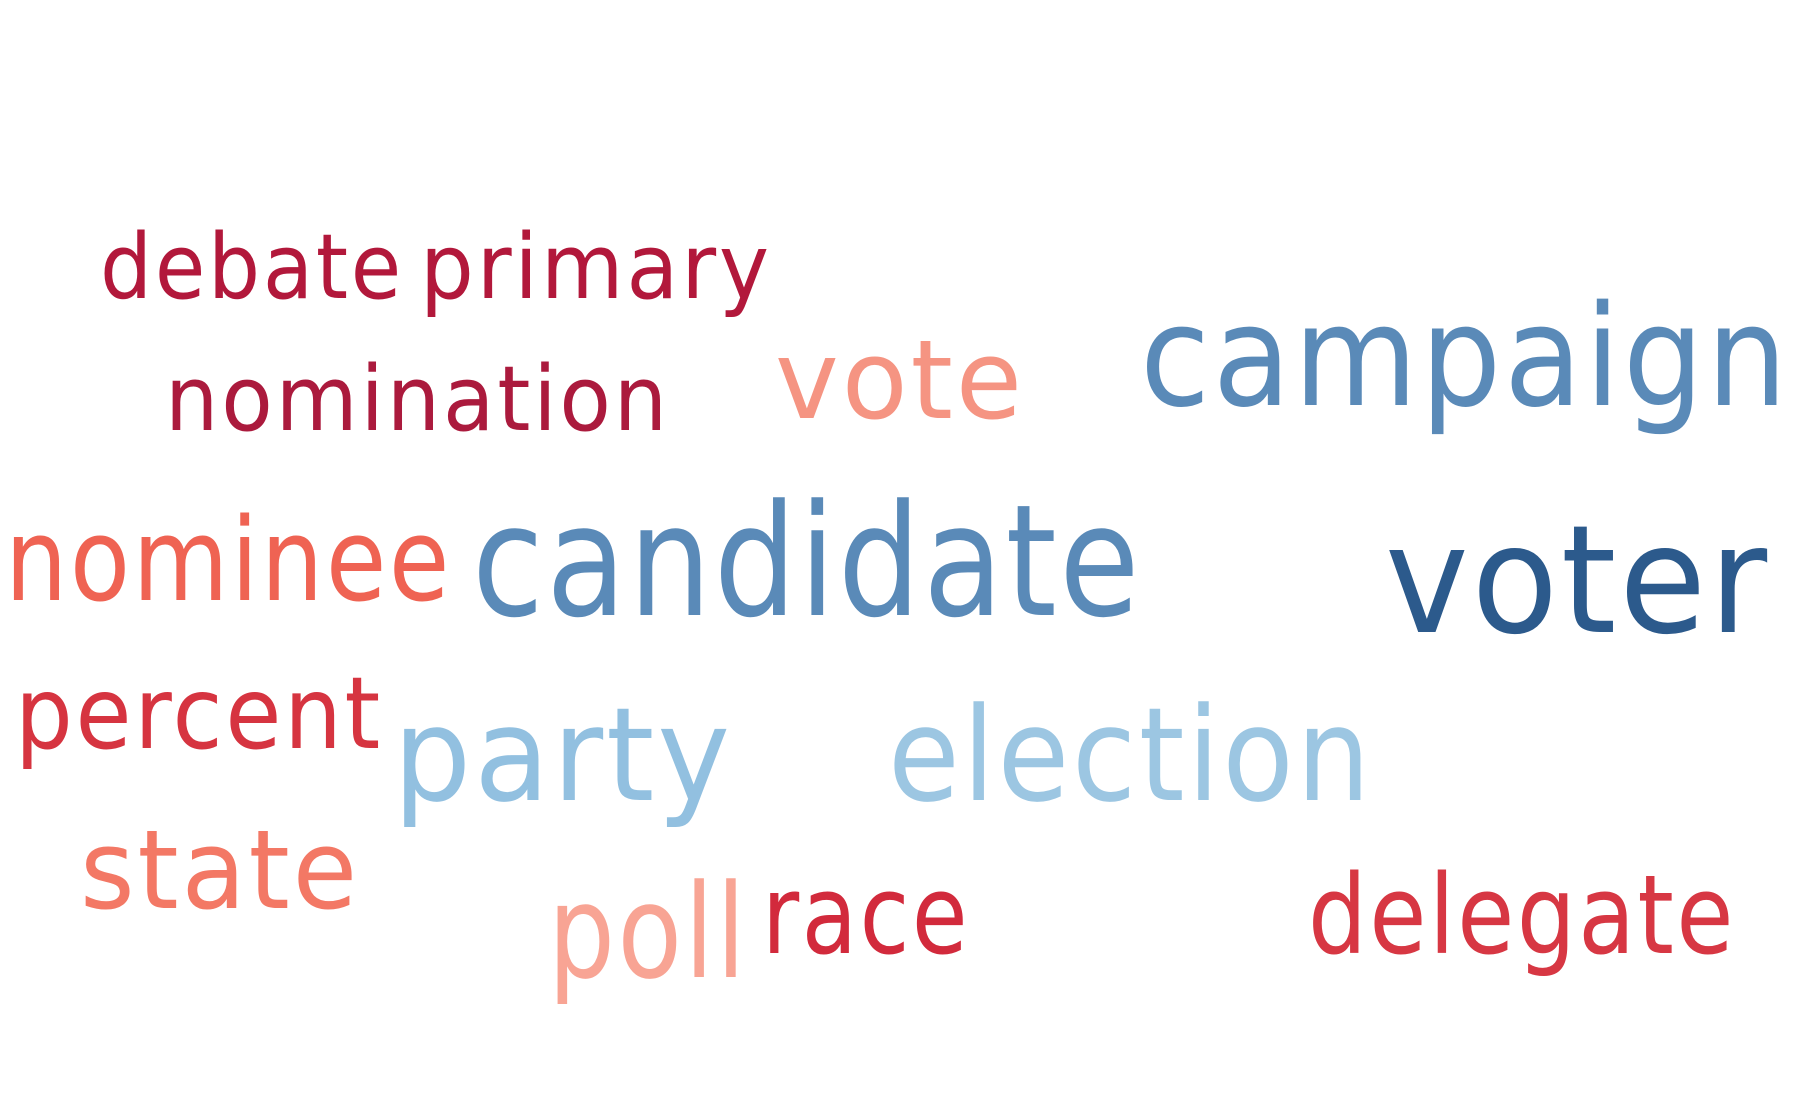 The height and width of the screenshot is (1110, 1798). I want to click on word-candidate: candidate, so click(807, 561).